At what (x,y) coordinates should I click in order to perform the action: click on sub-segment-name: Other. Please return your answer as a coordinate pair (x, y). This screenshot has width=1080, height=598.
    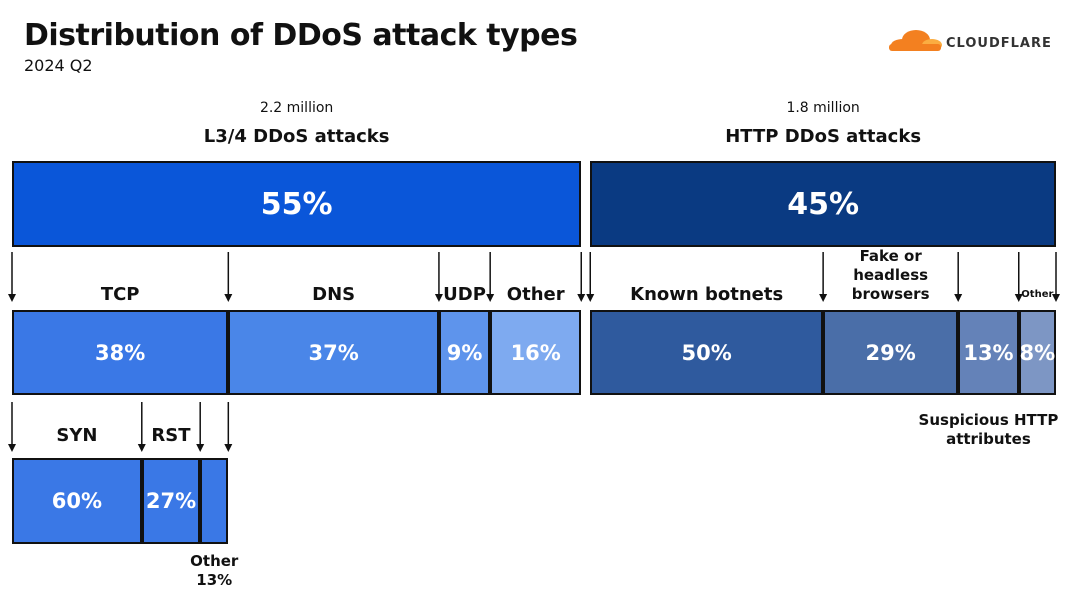
    Looking at the image, I should click on (214, 561).